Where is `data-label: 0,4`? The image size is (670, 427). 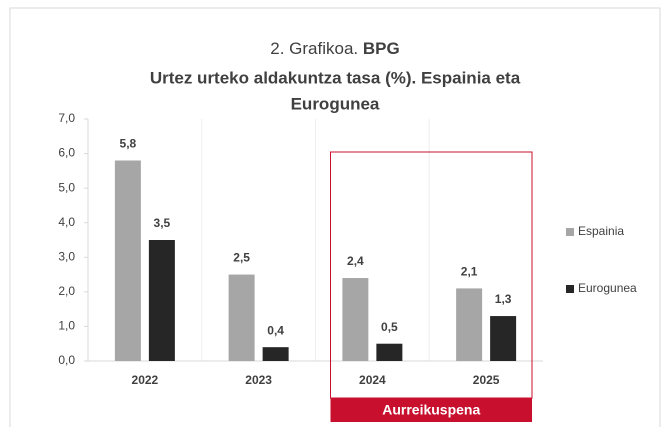 data-label: 0,4 is located at coordinates (275, 330).